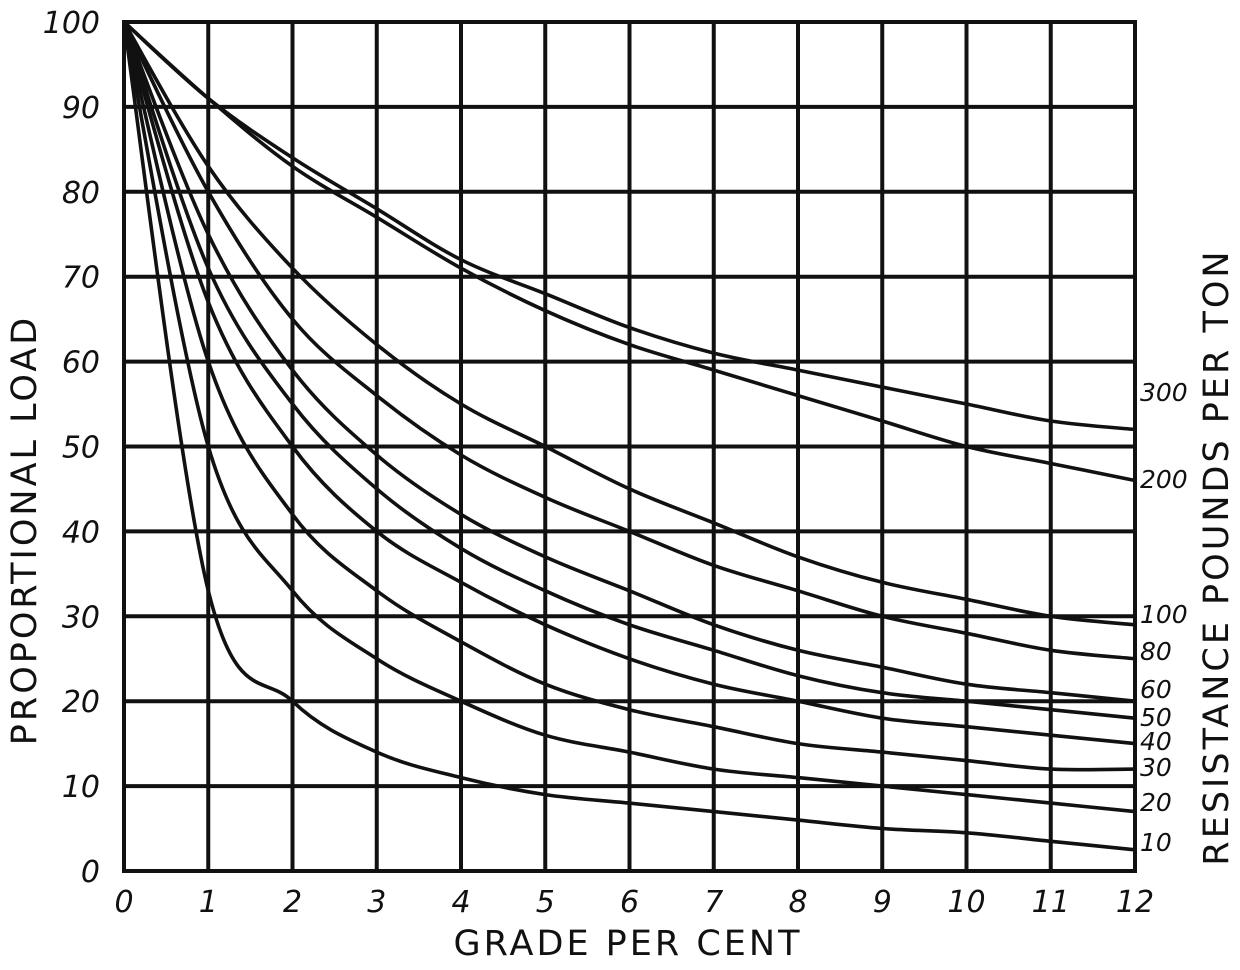 The width and height of the screenshot is (1240, 970). What do you see at coordinates (1156, 651) in the screenshot?
I see `series-label-80: 80` at bounding box center [1156, 651].